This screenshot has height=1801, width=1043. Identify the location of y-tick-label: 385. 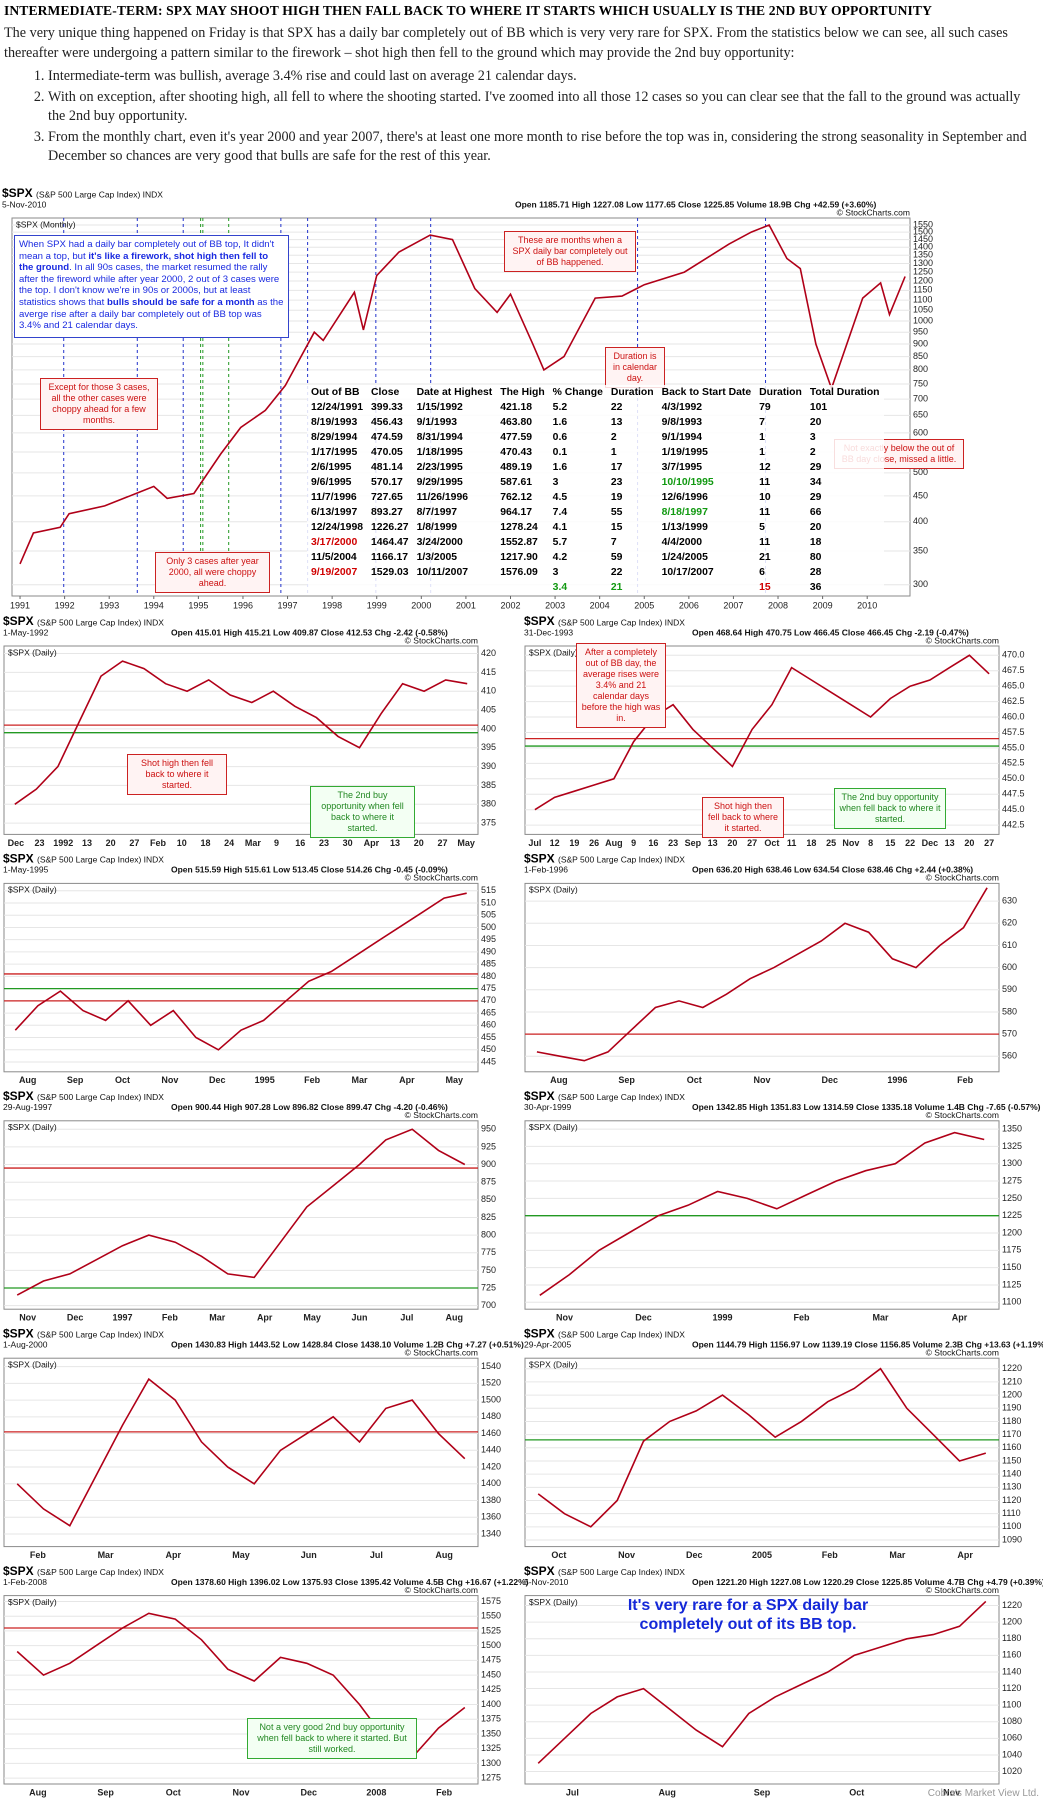
(488, 785).